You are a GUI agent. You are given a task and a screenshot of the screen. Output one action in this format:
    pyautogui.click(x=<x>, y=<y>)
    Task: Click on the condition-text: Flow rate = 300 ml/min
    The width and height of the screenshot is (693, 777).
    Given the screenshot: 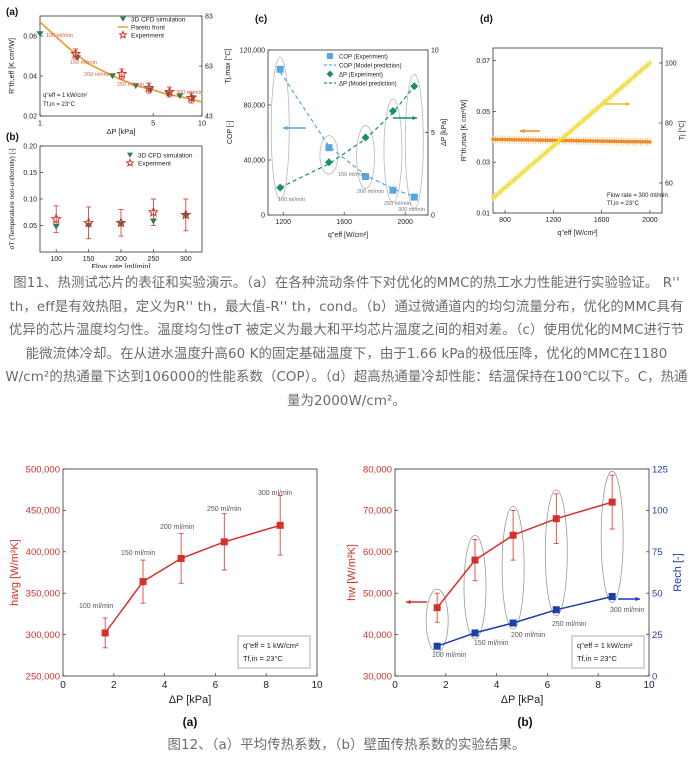 What is the action you would take?
    pyautogui.click(x=637, y=196)
    